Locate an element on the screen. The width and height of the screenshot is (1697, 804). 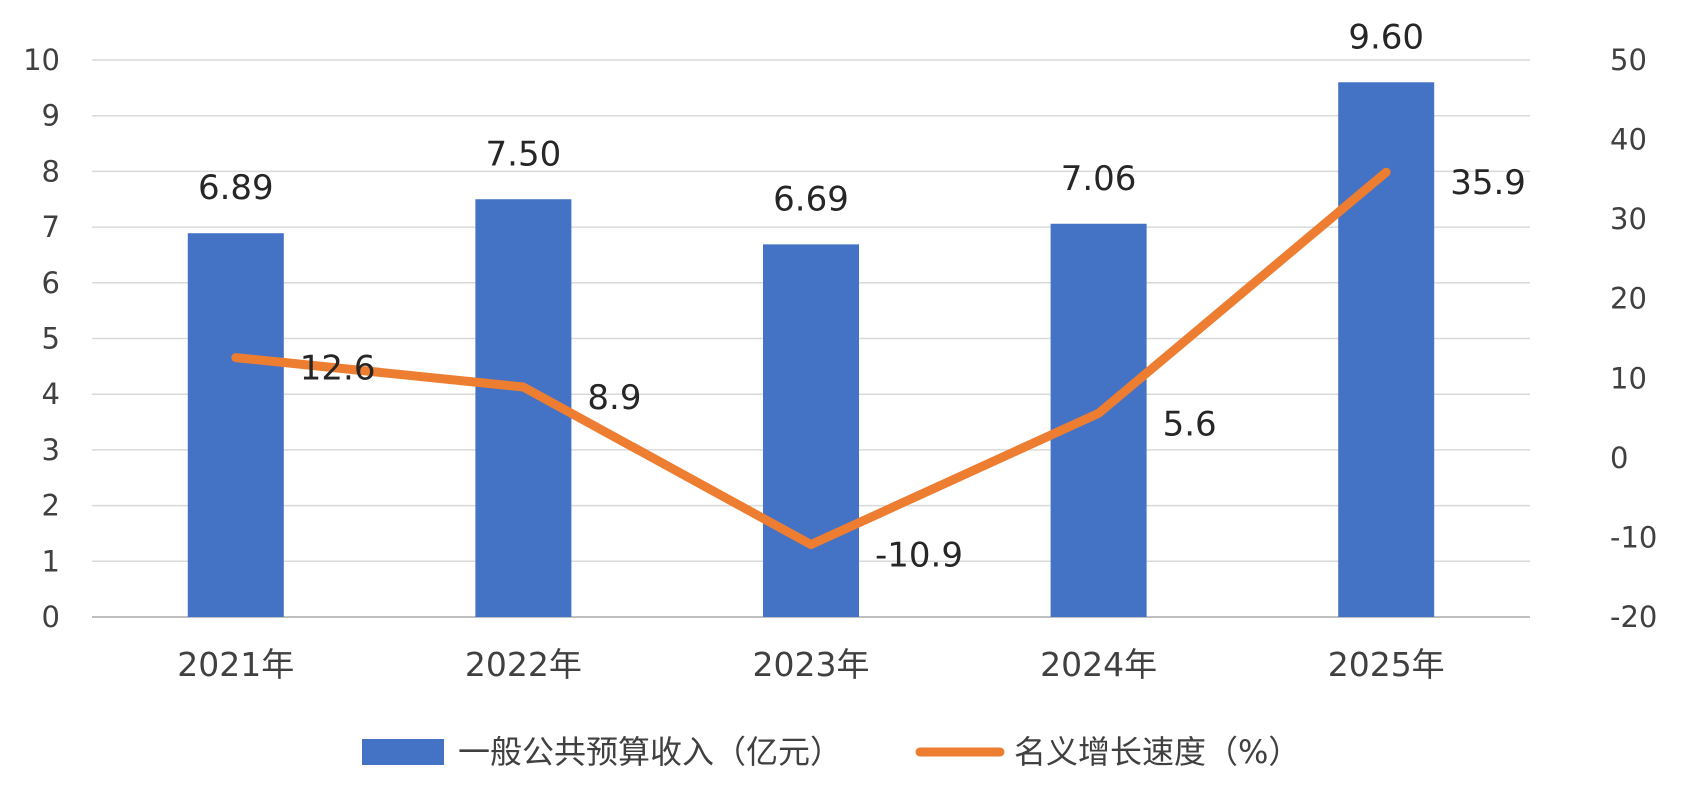
right-axis-tick: -10 is located at coordinates (1633, 537).